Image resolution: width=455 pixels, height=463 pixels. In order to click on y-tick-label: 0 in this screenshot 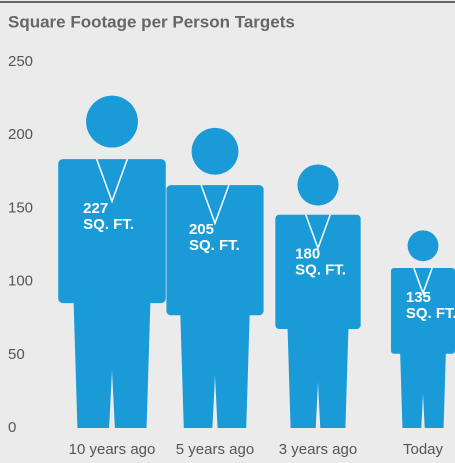, I will do `click(12, 427)`.